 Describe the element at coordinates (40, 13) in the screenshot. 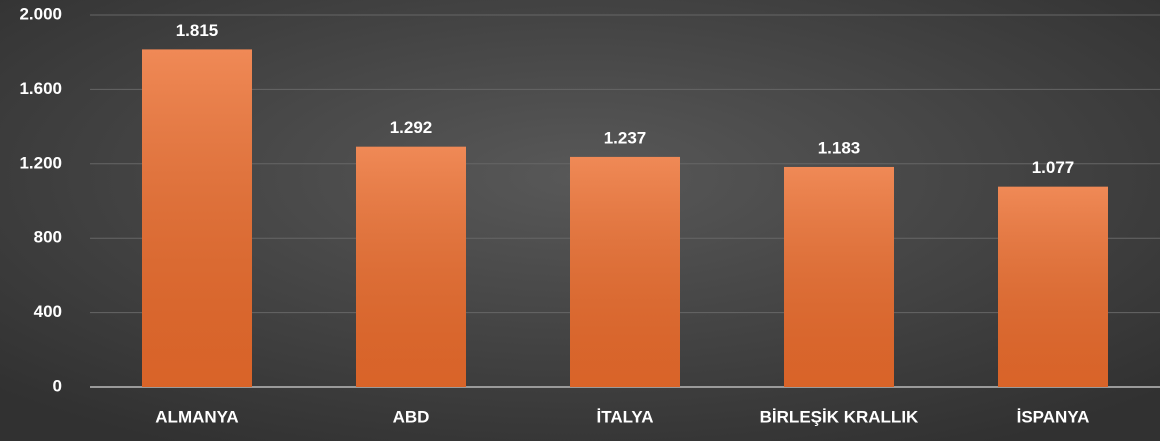

I see `y-tick-label: 2.000` at that location.